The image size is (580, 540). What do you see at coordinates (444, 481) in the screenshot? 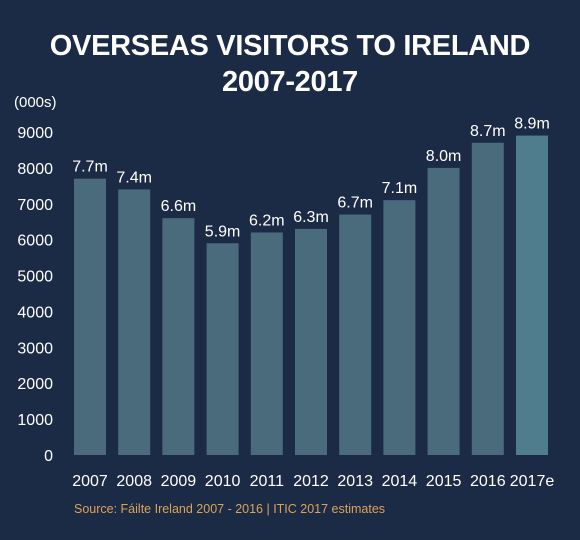
I see `x-tick-label-2015: 2015` at bounding box center [444, 481].